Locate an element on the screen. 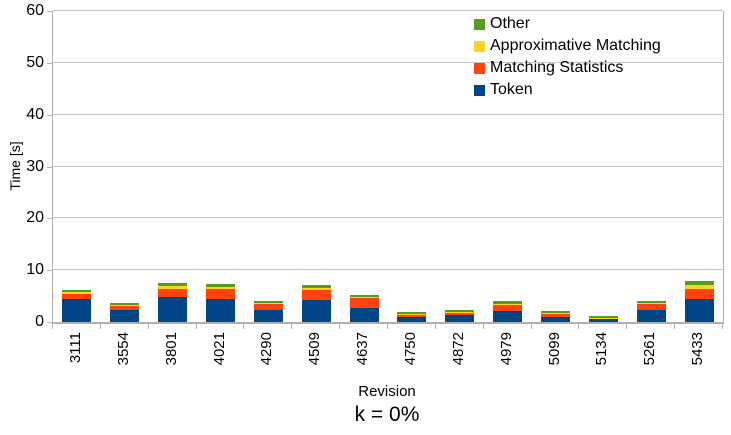  legend-row: Matching Statistics is located at coordinates (567, 68).